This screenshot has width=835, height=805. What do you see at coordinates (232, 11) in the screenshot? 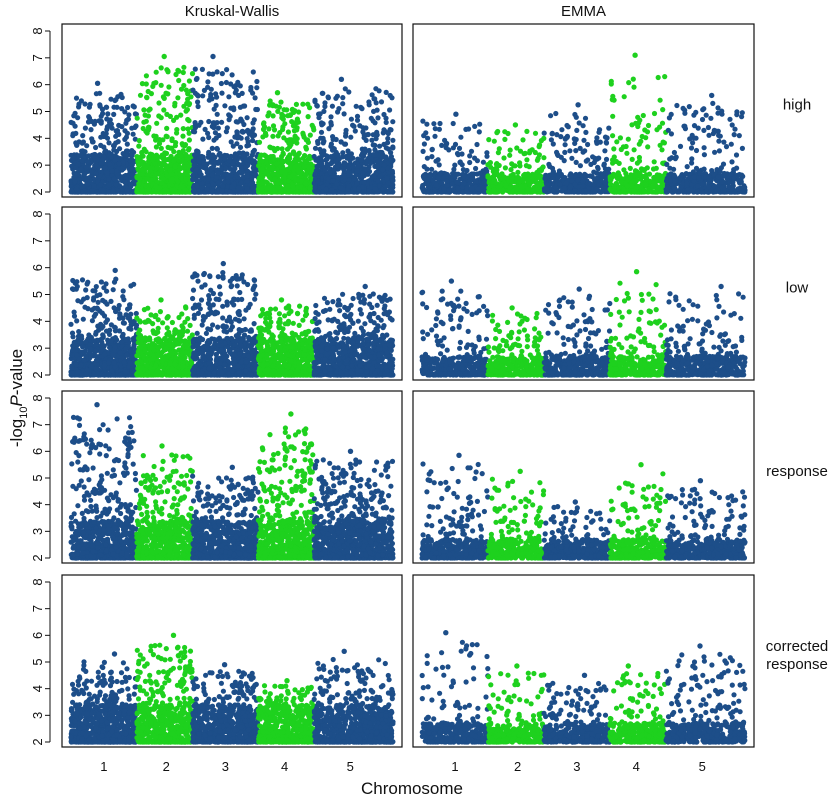
I see `column-title: Kruskal-Wallis` at bounding box center [232, 11].